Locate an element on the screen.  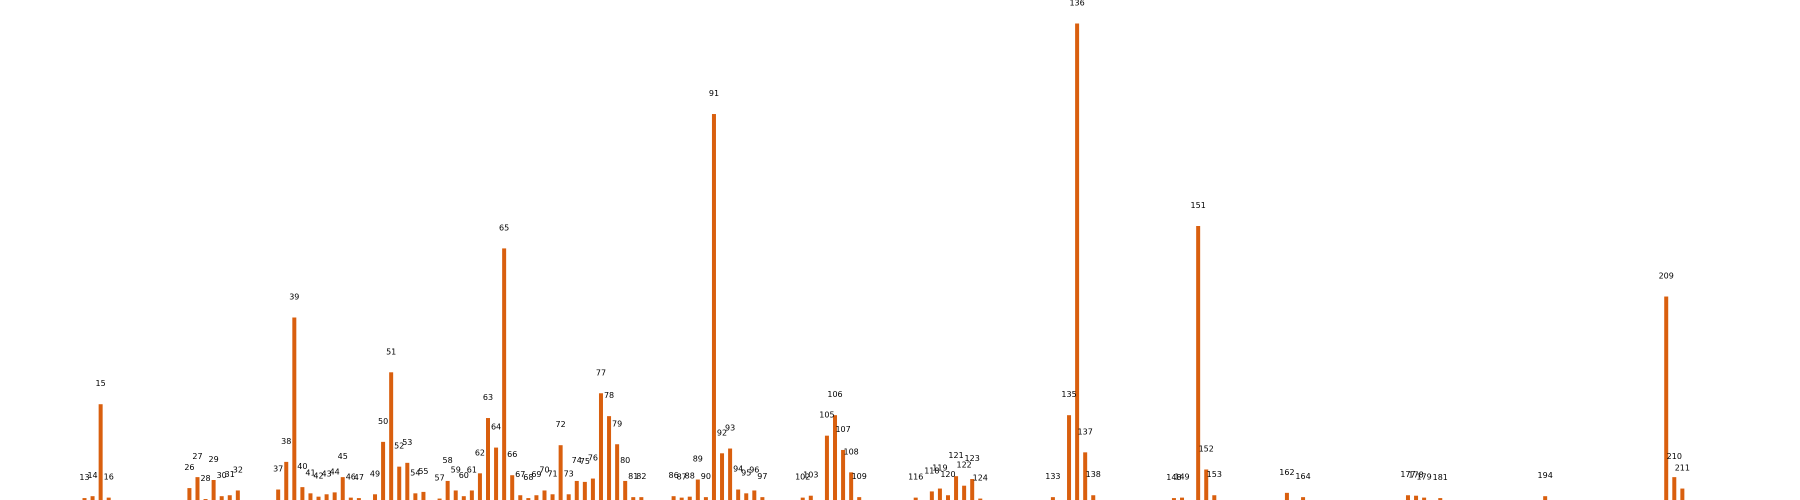
bar-label-66: 66 is located at coordinates (512, 454).